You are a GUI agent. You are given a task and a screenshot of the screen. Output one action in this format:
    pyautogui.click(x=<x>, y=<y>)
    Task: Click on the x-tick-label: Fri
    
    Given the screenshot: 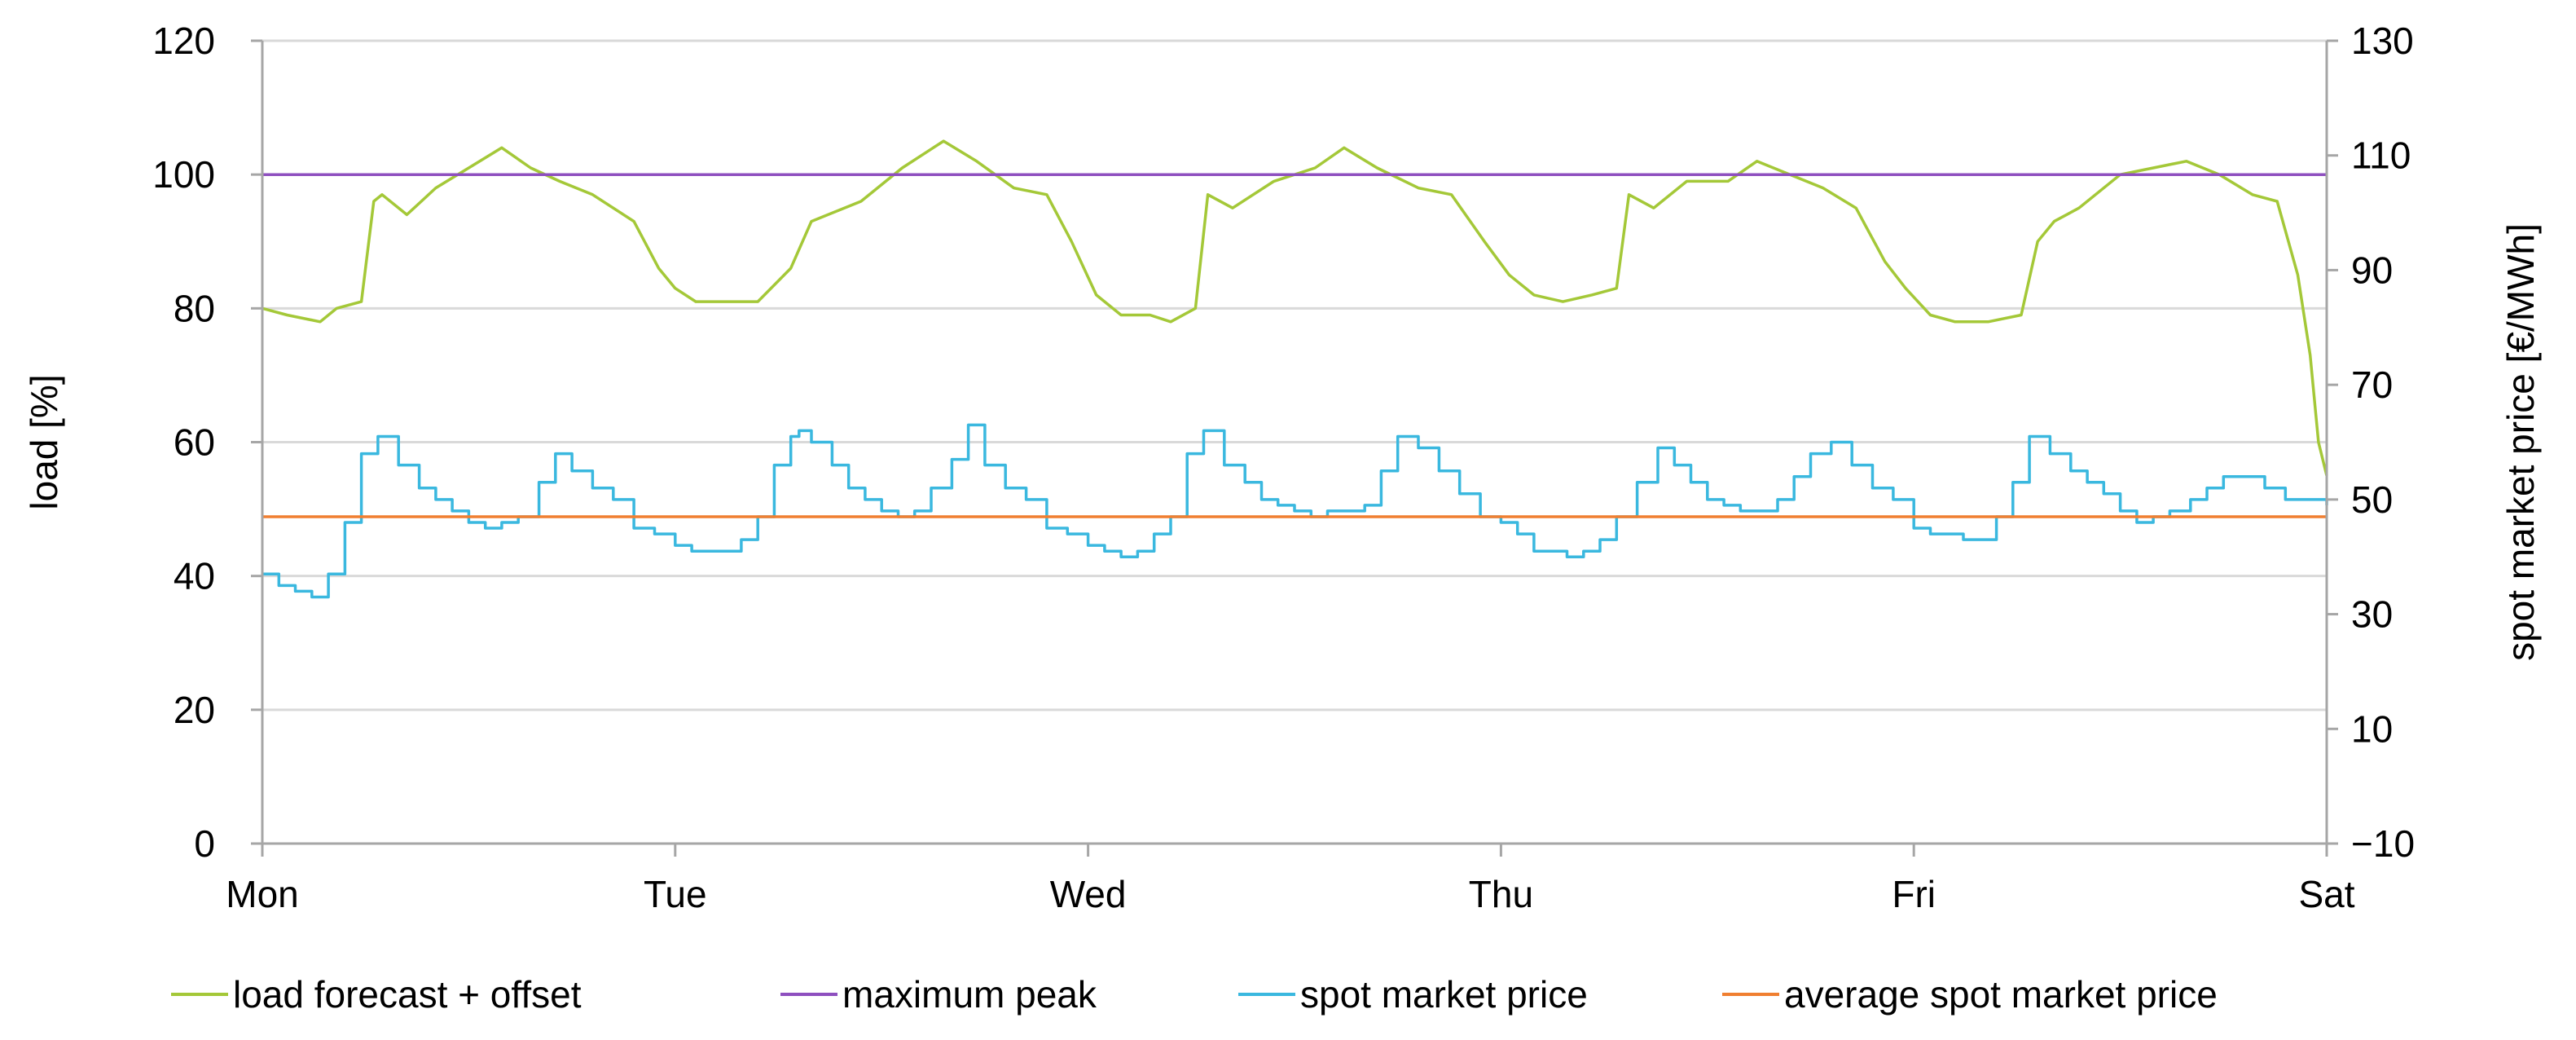 What is the action you would take?
    pyautogui.click(x=1914, y=894)
    